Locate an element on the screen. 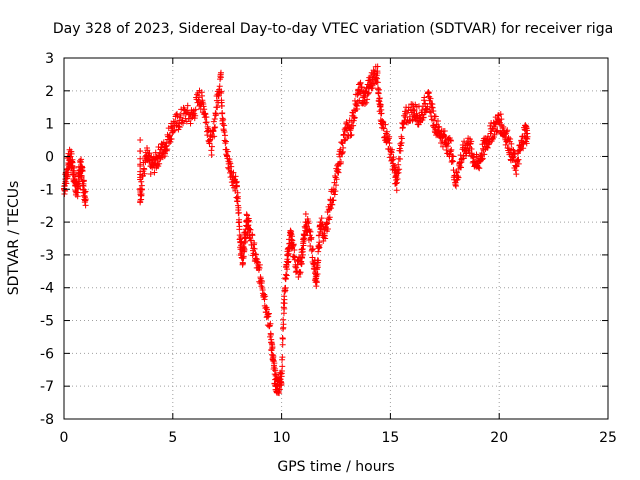 The width and height of the screenshot is (640, 480). x-axis-label: GPS time / hours is located at coordinates (335, 467).